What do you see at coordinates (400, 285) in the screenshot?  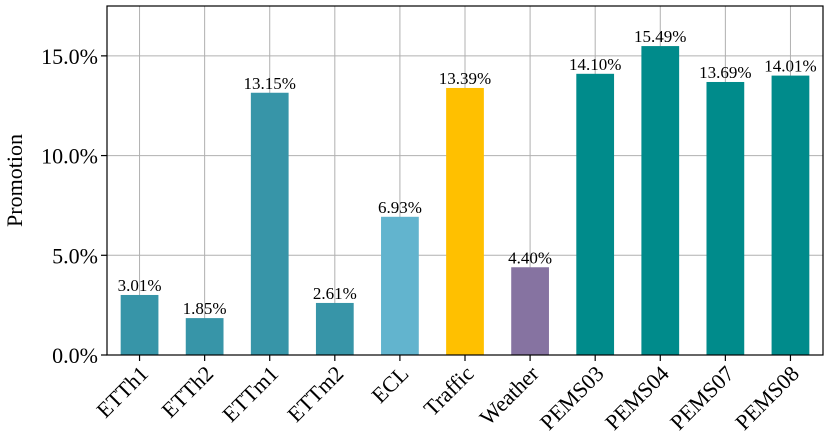 I see `bar-ecl` at bounding box center [400, 285].